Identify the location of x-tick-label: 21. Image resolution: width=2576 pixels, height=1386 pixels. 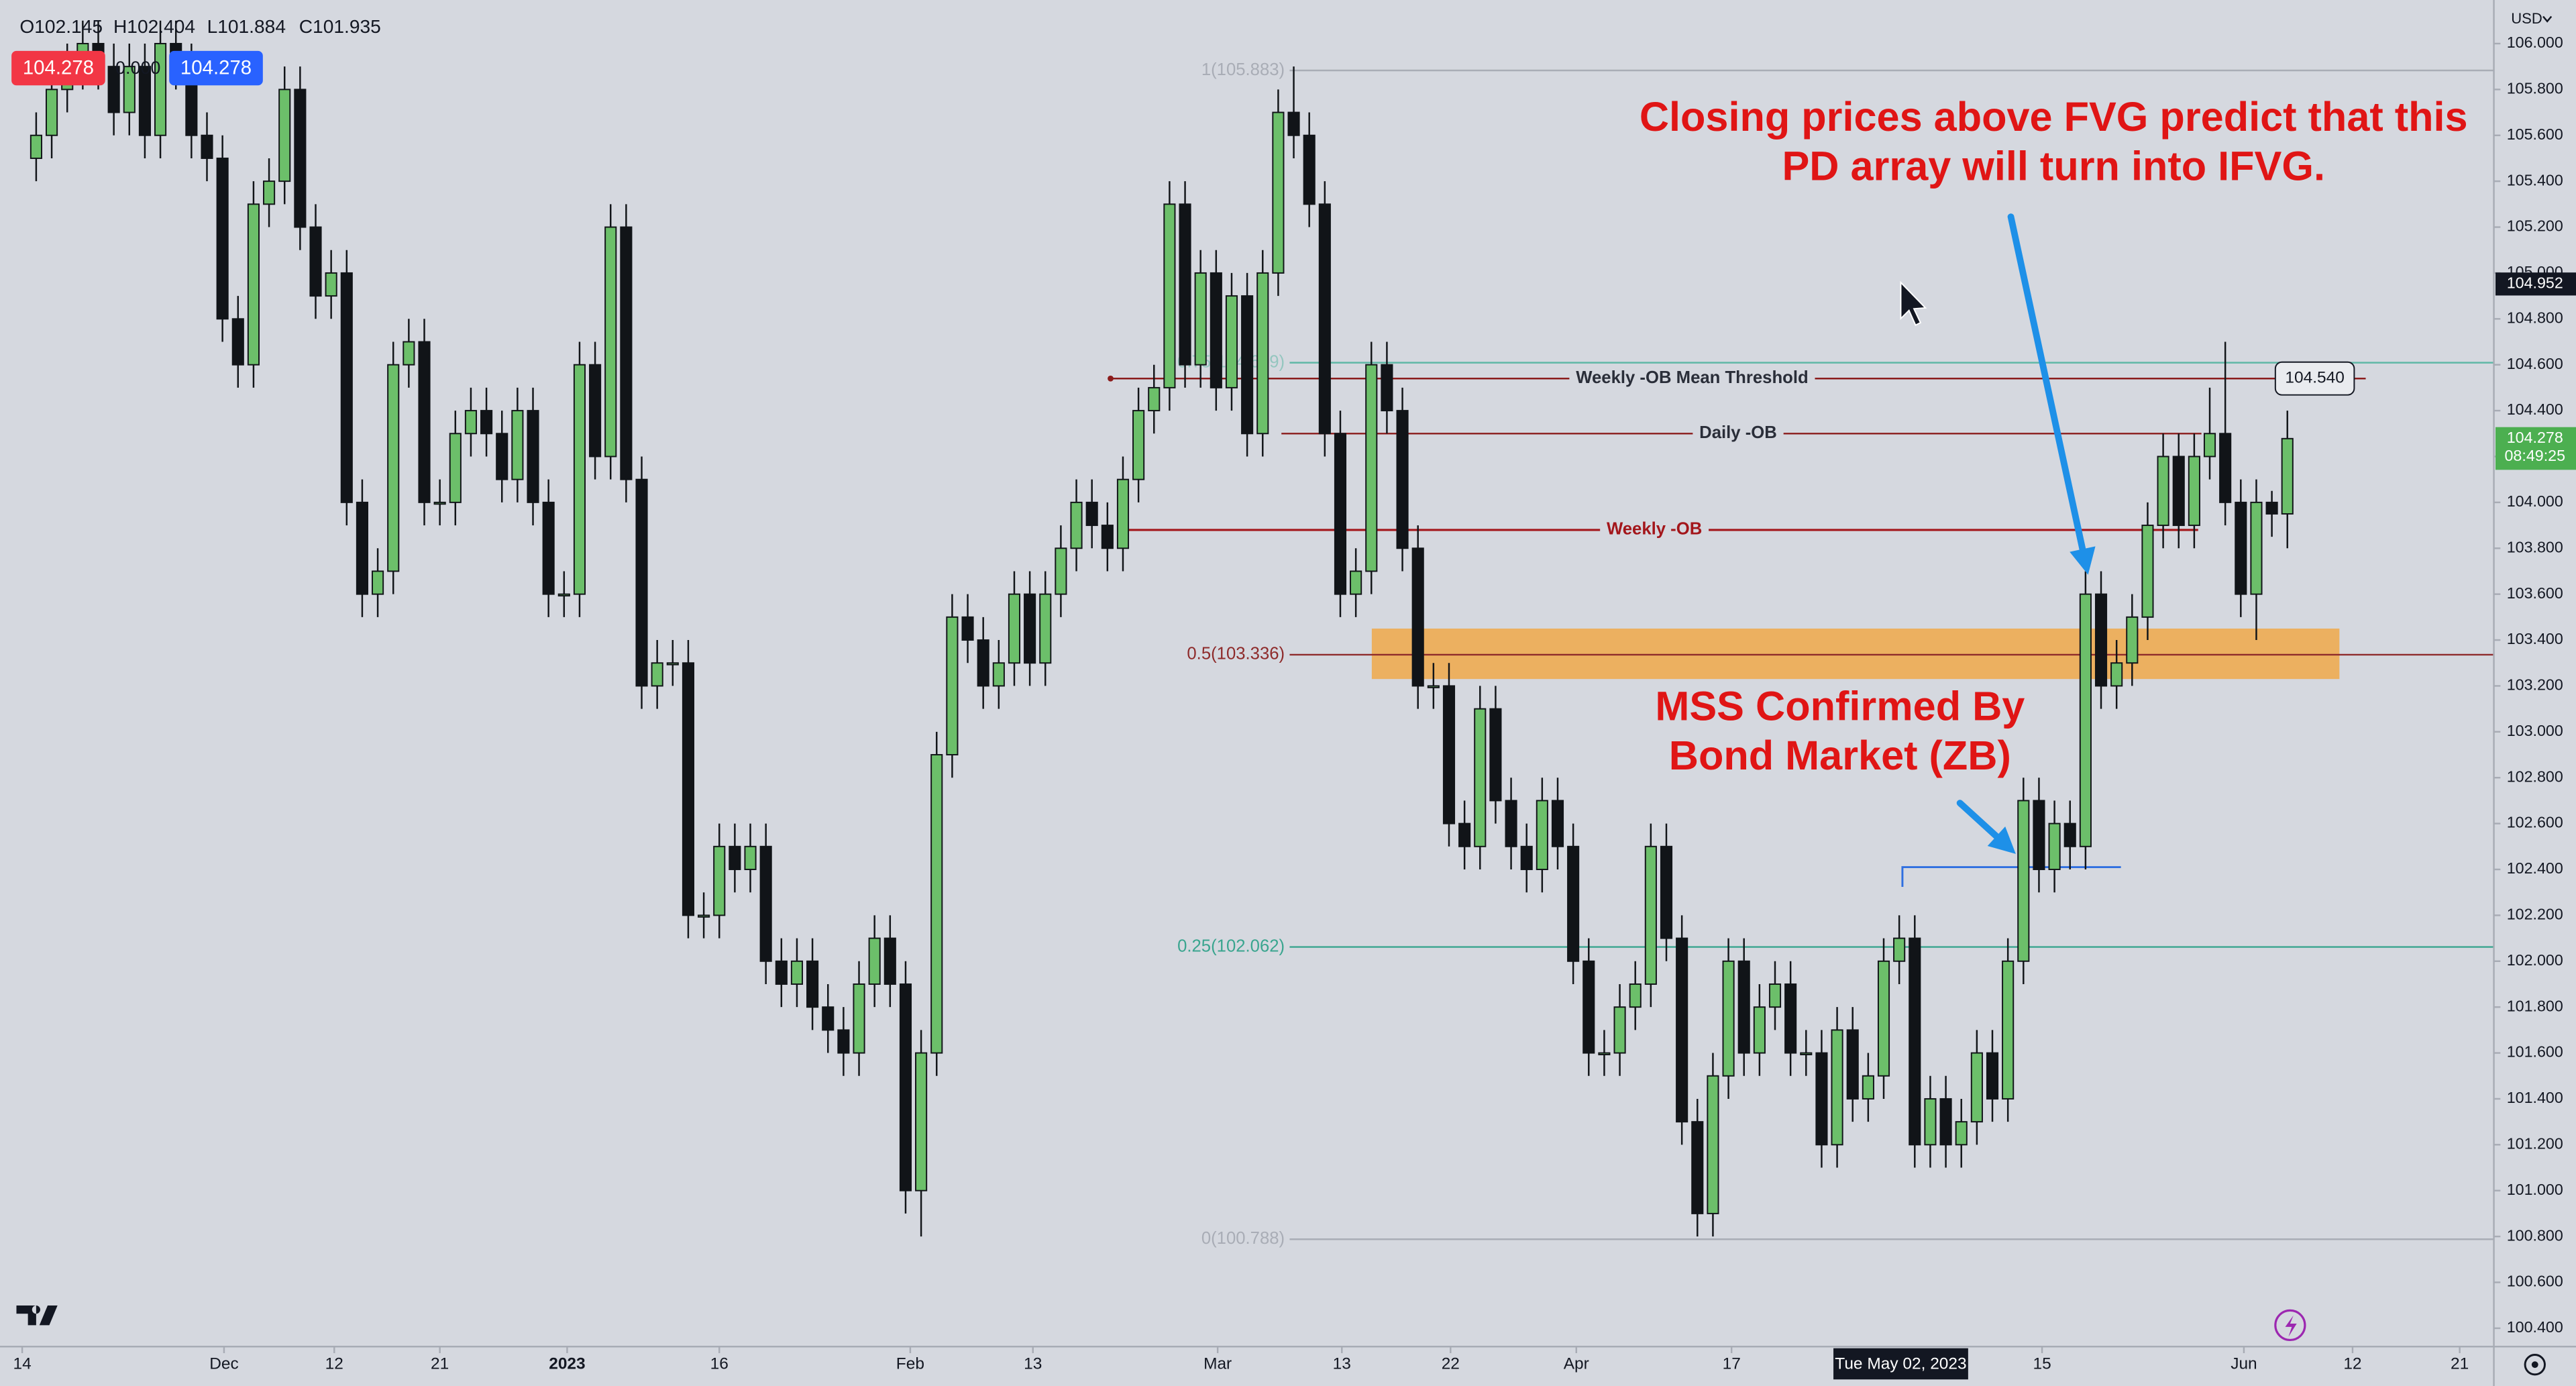
(440, 1364).